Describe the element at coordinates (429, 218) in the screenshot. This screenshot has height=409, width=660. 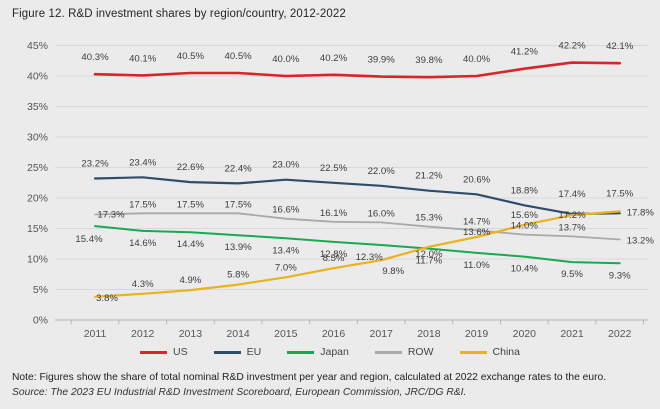
I see `data-label-ROW: 15.3%` at that location.